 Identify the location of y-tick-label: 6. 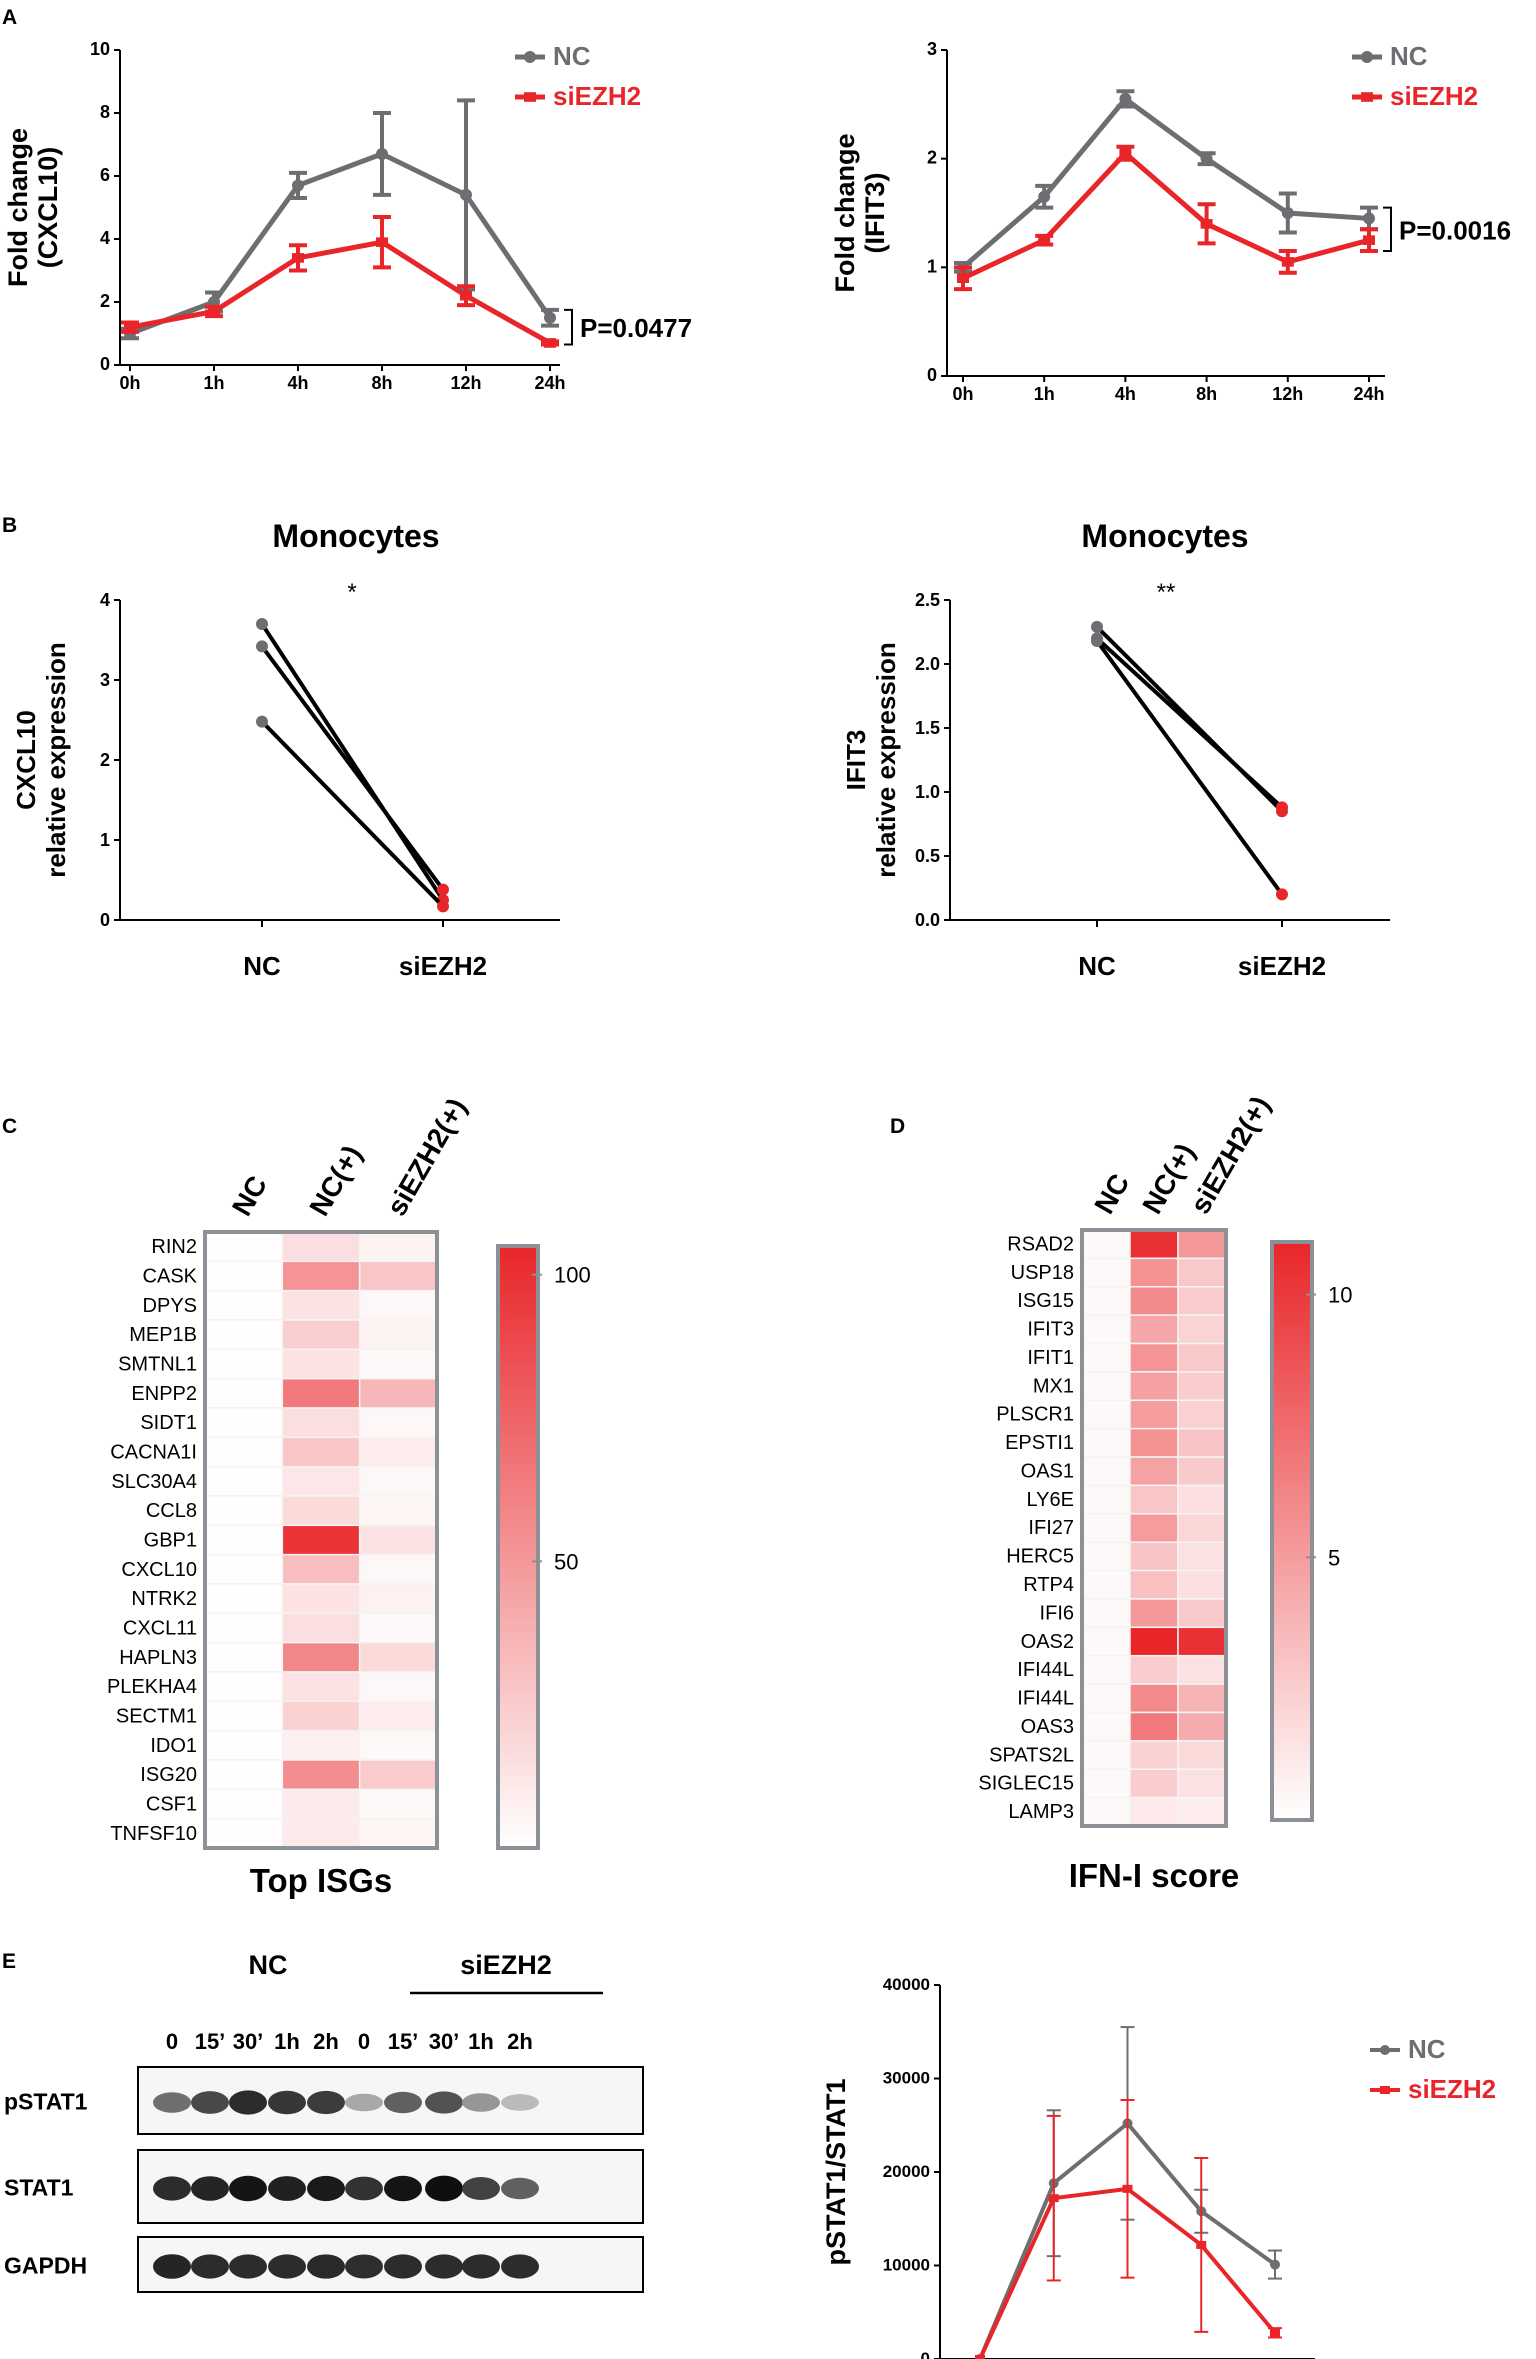
(105, 175).